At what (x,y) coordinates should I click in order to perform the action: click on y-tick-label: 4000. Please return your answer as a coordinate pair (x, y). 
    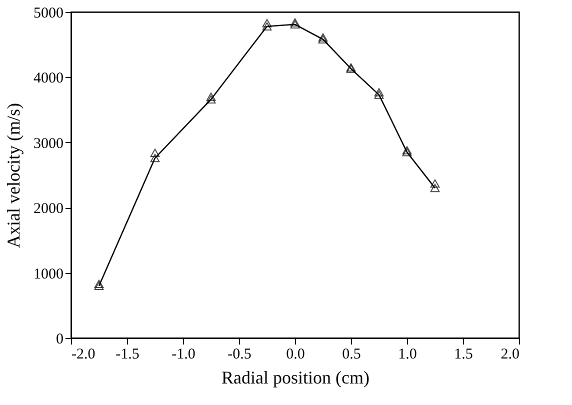
    Looking at the image, I should click on (49, 78).